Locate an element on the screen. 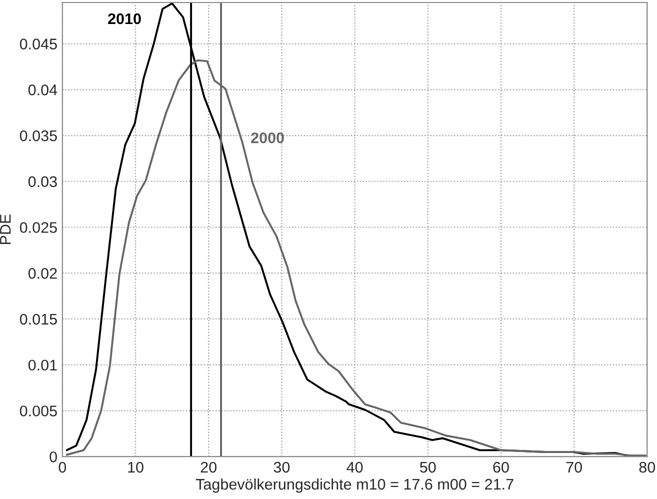 This screenshot has width=657, height=499. y-tick-label: 0.04 is located at coordinates (43, 90).